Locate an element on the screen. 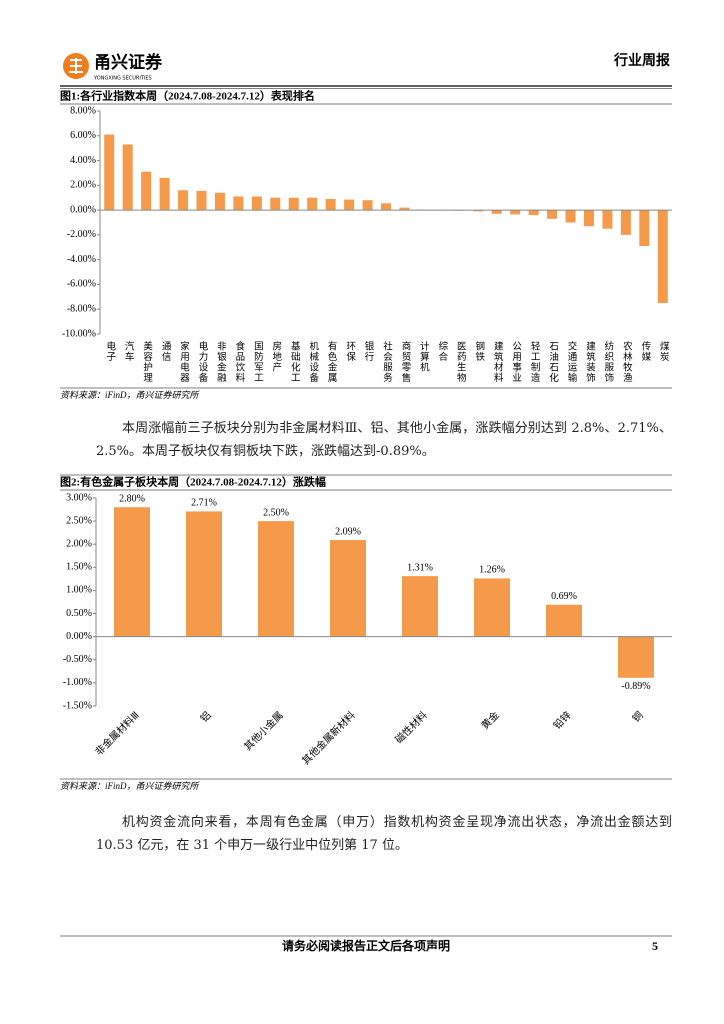  x-tick-label: 电子 is located at coordinates (110, 351).